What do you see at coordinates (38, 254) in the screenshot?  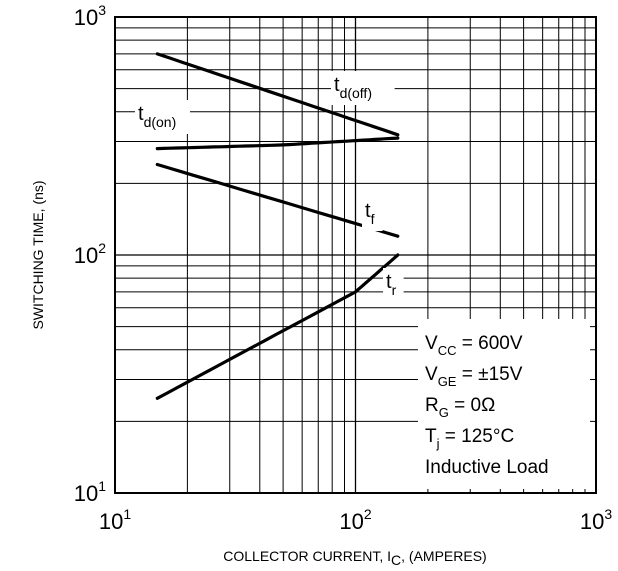 I see `y-axis-label: SWITCHING TIME, (ns)` at bounding box center [38, 254].